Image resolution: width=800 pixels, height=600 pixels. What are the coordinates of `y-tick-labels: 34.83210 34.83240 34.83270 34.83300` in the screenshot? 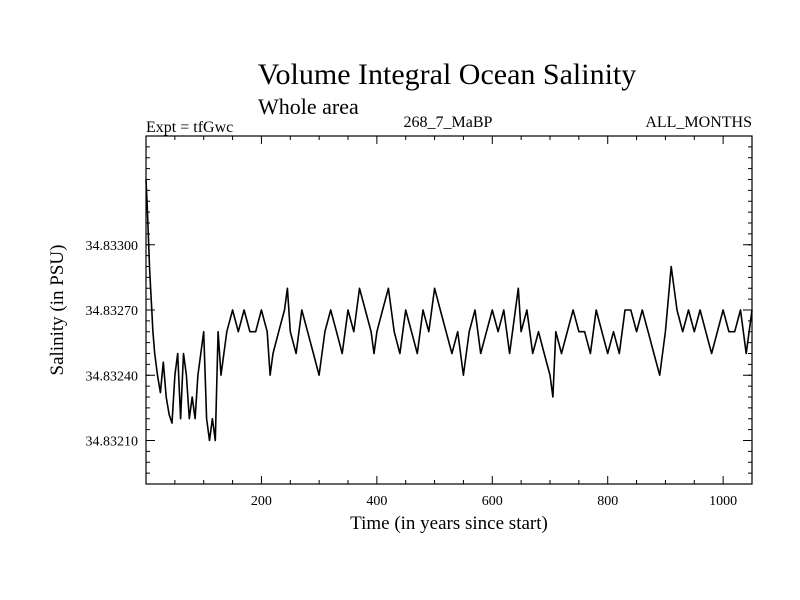 It's located at (112, 344).